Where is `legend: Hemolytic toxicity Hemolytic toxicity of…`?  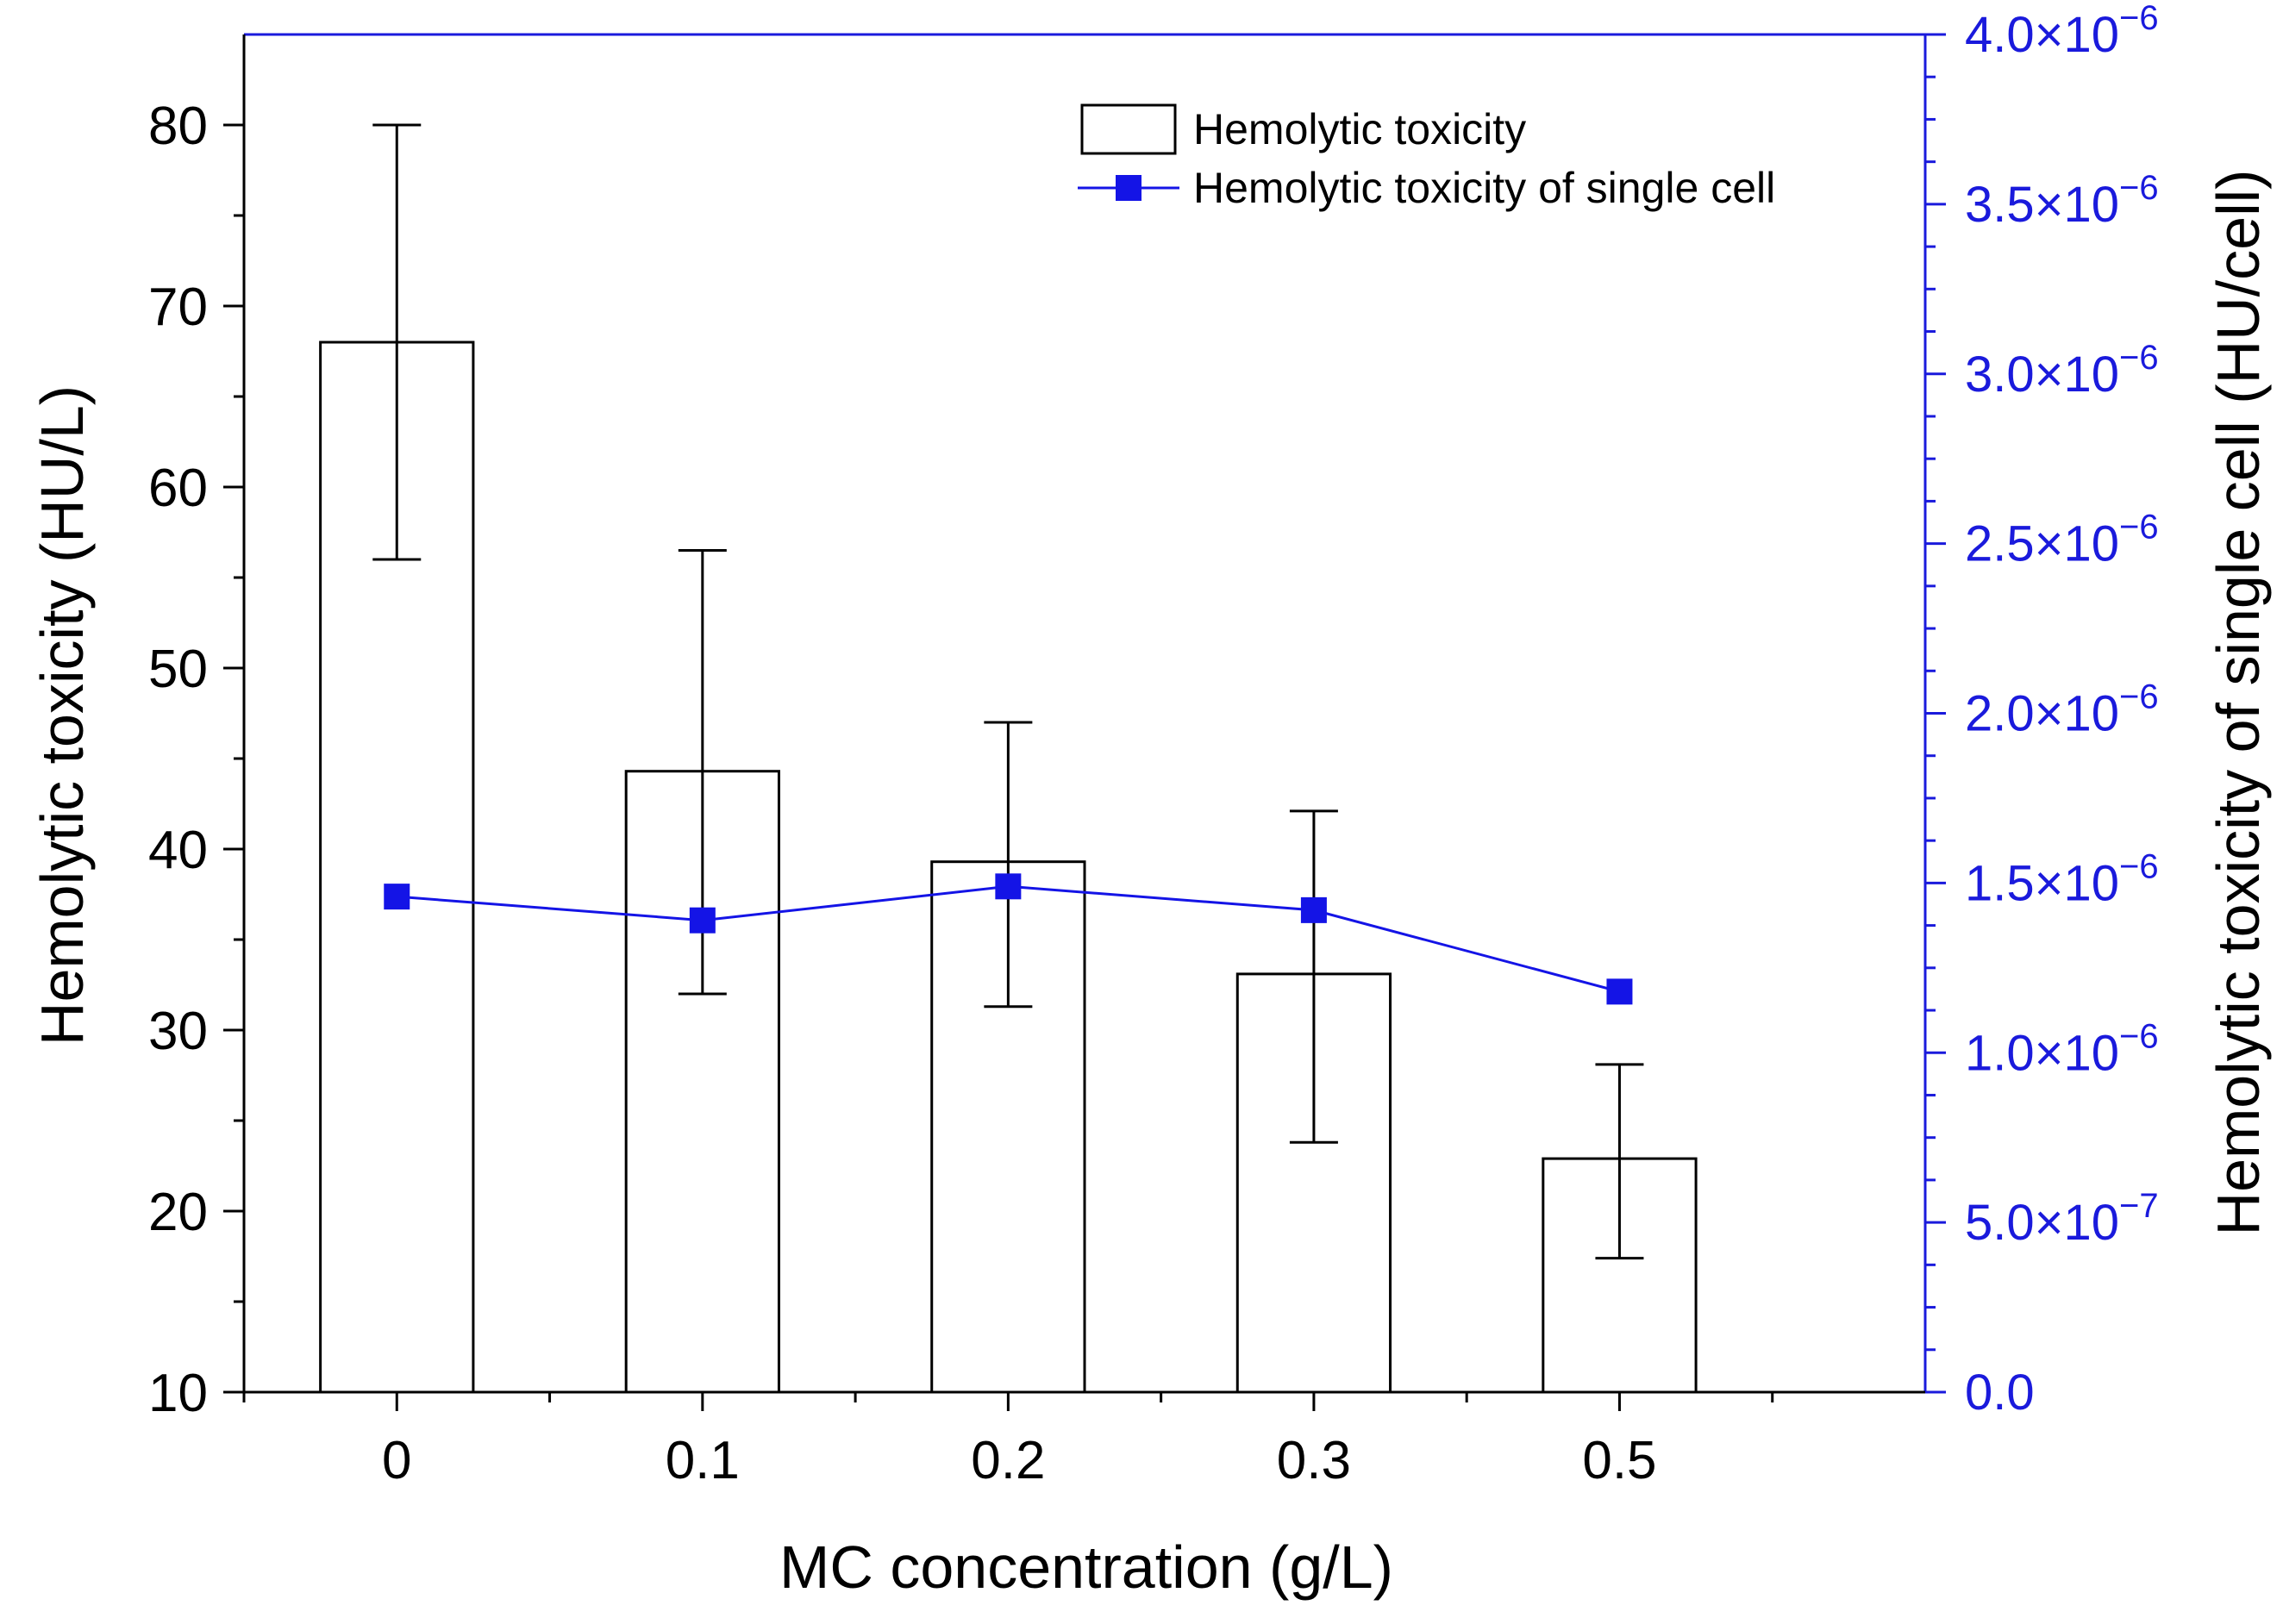
legend: Hemolytic toxicity Hemolytic toxicity of… is located at coordinates (1426, 158).